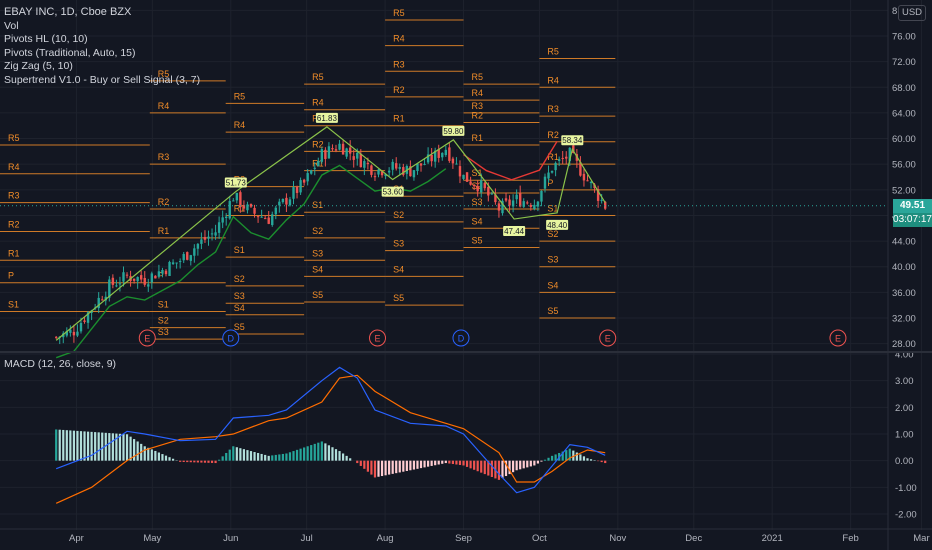 This screenshot has width=932, height=550. Describe the element at coordinates (539, 538) in the screenshot. I see `x-tick-label: Oct` at that location.